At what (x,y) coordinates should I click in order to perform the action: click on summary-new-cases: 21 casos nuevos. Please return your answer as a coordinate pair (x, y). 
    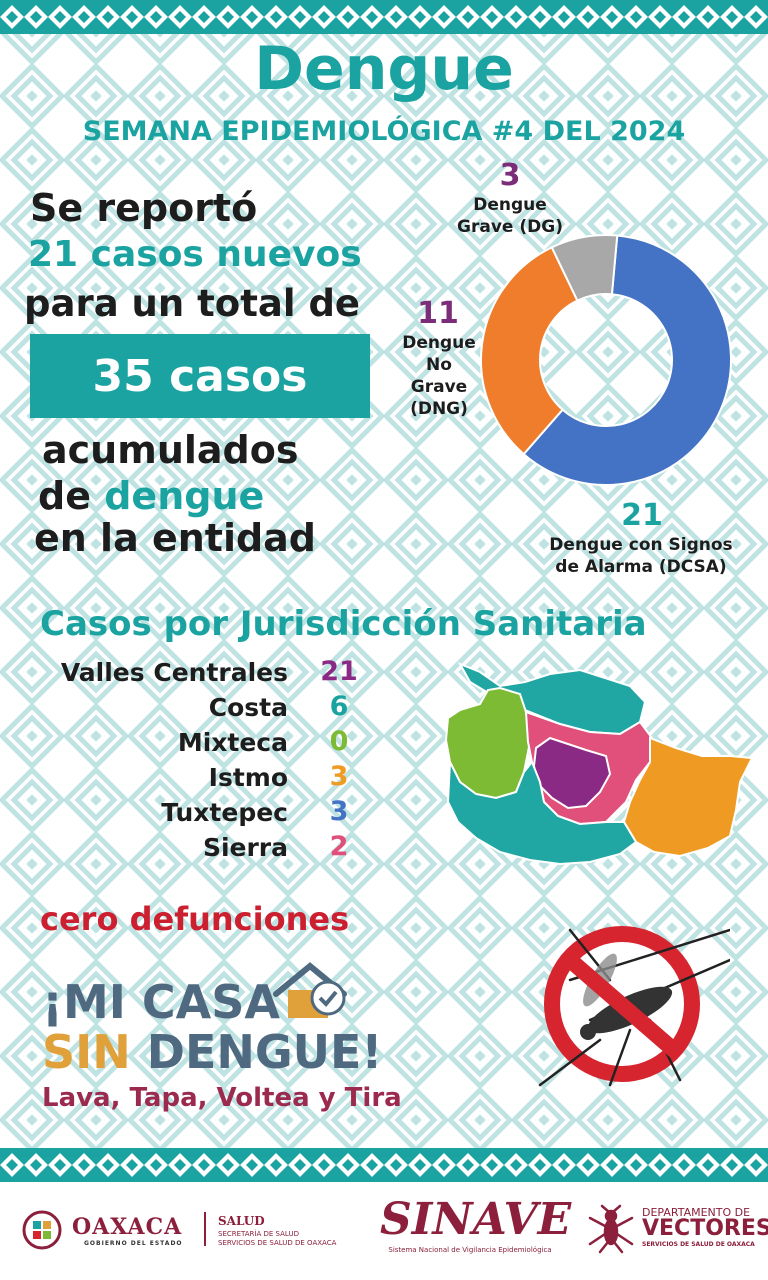
    Looking at the image, I should click on (195, 254).